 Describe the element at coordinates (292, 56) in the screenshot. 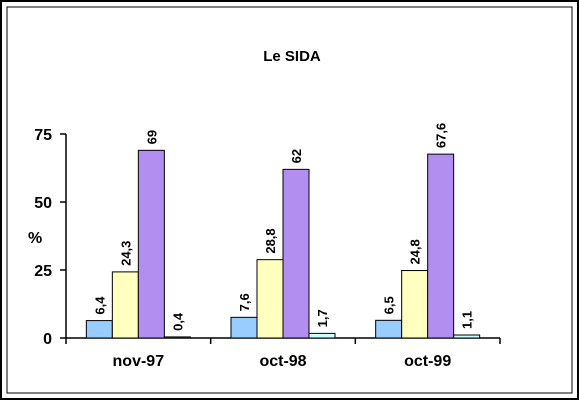

I see `chart-title: Le SIDA` at that location.